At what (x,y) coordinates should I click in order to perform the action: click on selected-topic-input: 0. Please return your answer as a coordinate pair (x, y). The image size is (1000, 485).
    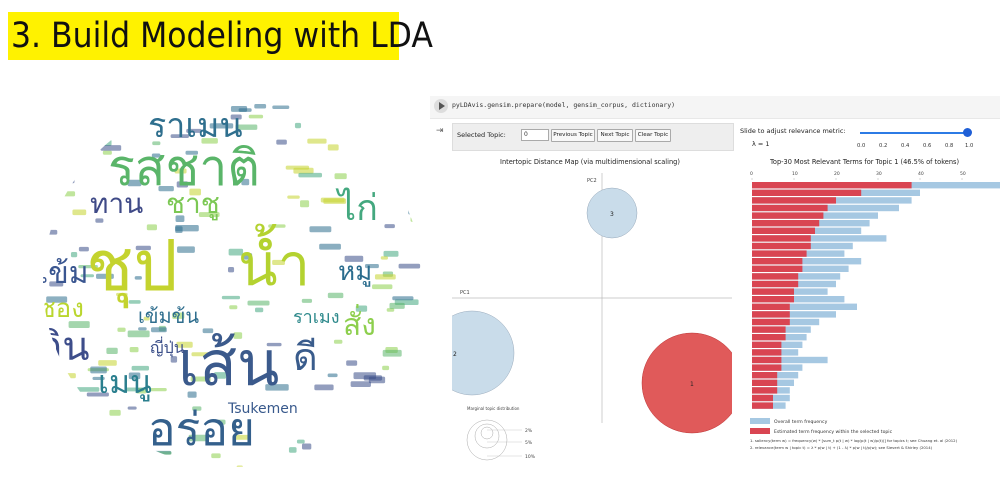
    Looking at the image, I should click on (535, 135).